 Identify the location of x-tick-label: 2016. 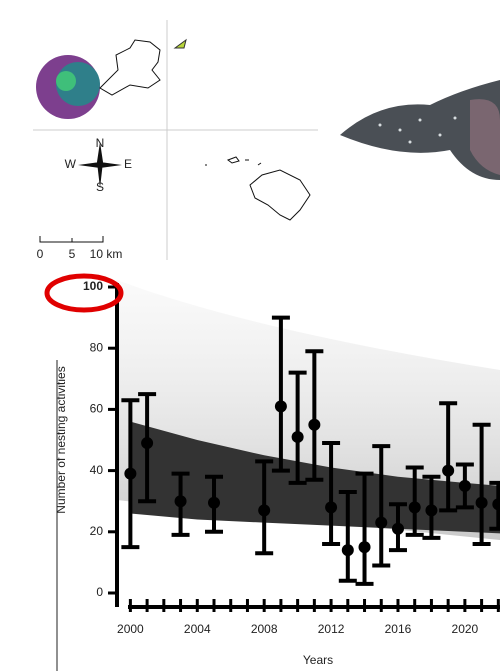
(398, 629).